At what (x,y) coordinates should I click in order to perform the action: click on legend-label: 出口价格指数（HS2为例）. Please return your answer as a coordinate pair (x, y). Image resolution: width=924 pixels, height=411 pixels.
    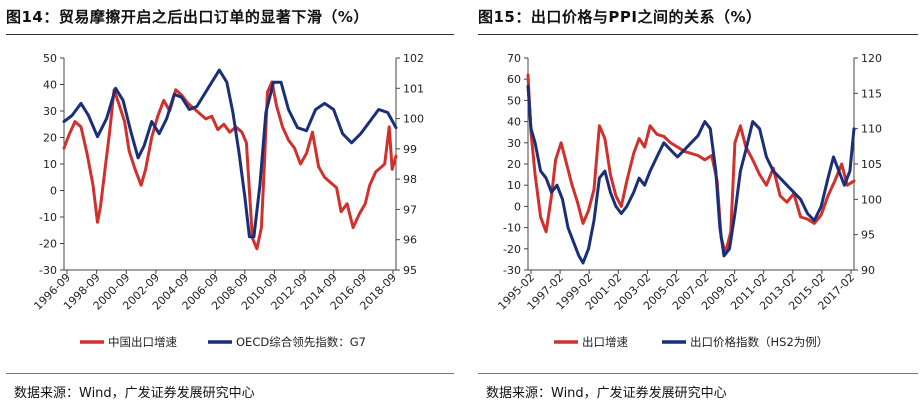
    Looking at the image, I should click on (759, 342).